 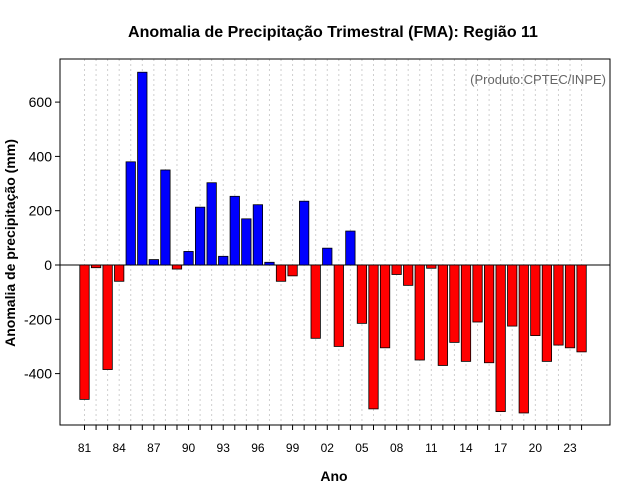 What do you see at coordinates (538, 79) in the screenshot?
I see `source-annotation: (Produto:CPTEC/INPE)` at bounding box center [538, 79].